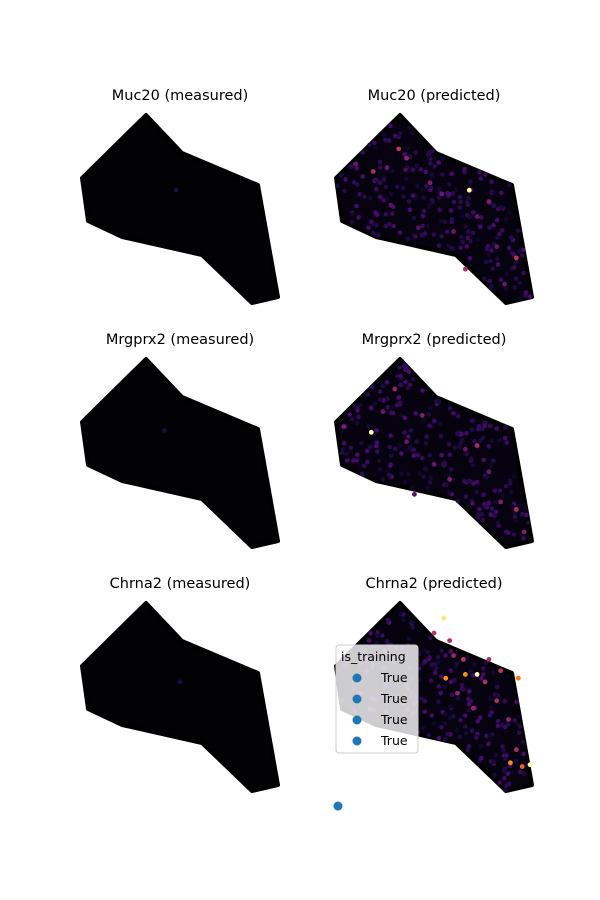 The image size is (600, 900). I want to click on legend-colored-point, so click(338, 806).